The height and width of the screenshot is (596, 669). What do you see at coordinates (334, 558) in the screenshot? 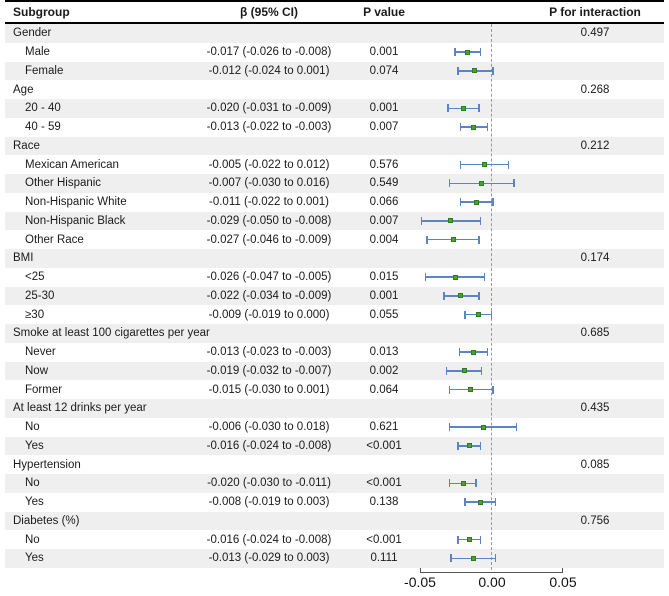
I see `subgroup-item-row: Yes -0.013 (-0.029 to 0.003) 0.111` at bounding box center [334, 558].